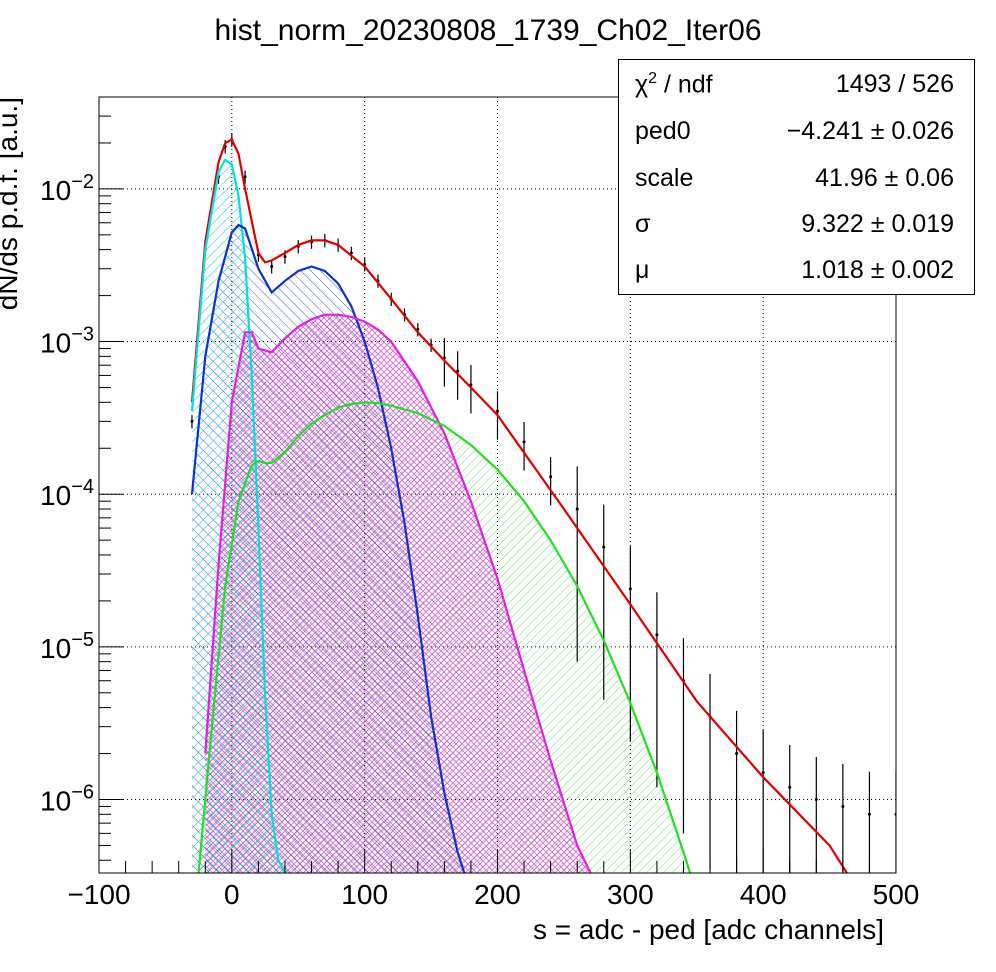 This screenshot has height=972, width=996. Describe the element at coordinates (497, 894) in the screenshot. I see `x-tick-label: 200` at that location.